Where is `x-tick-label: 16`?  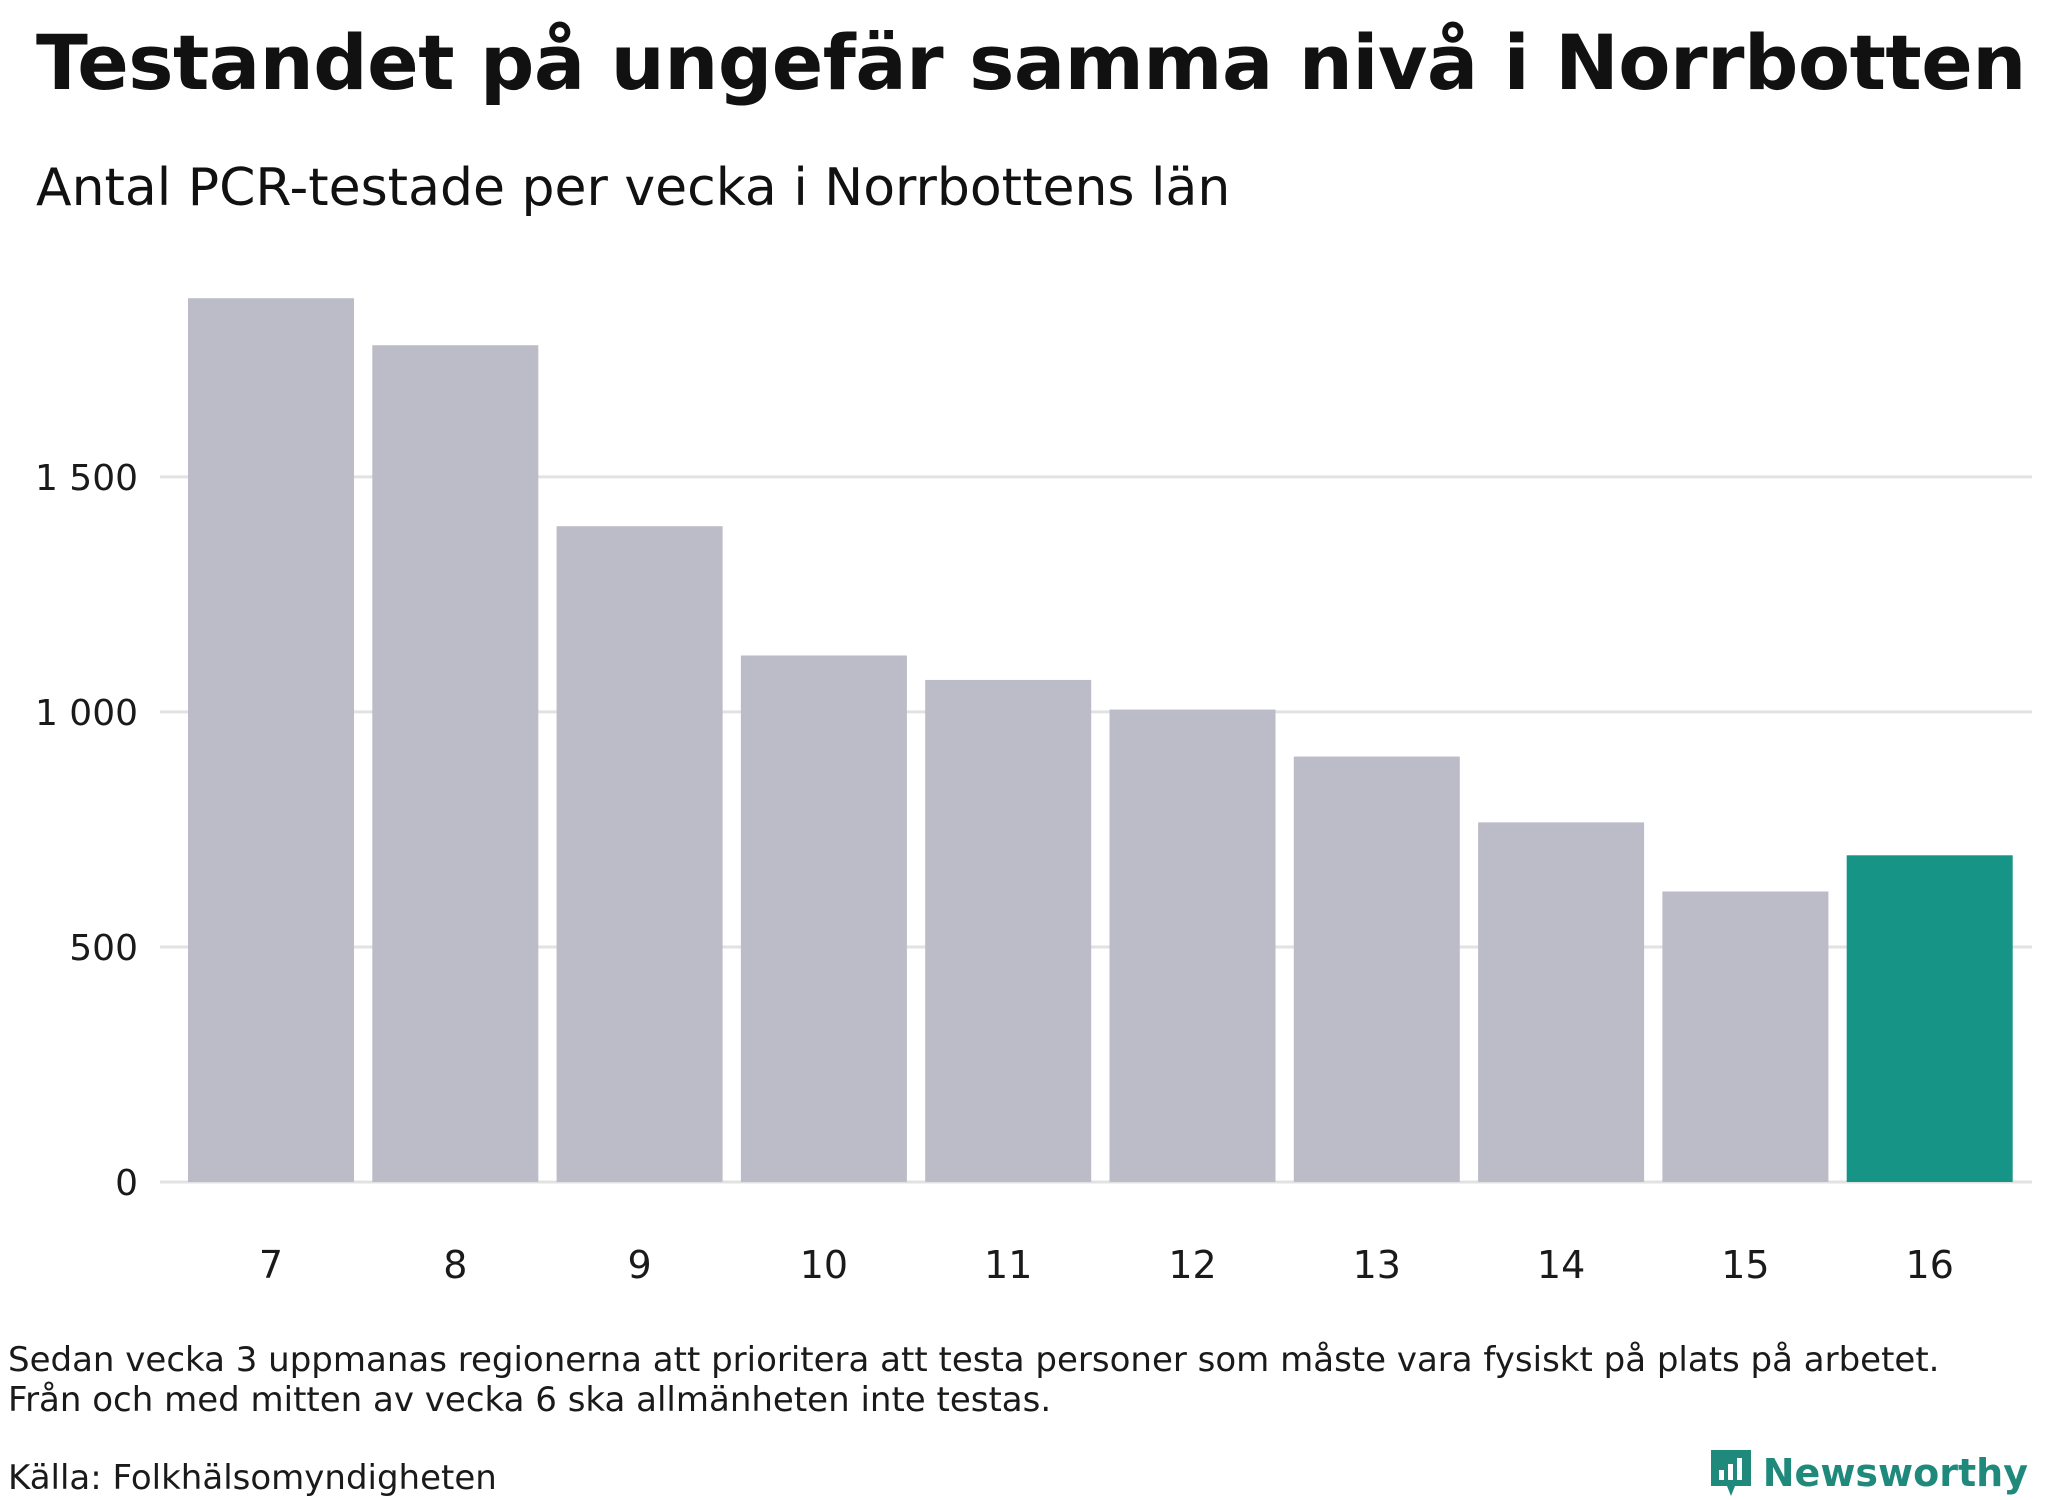
x-tick-label: 16 is located at coordinates (1930, 1265).